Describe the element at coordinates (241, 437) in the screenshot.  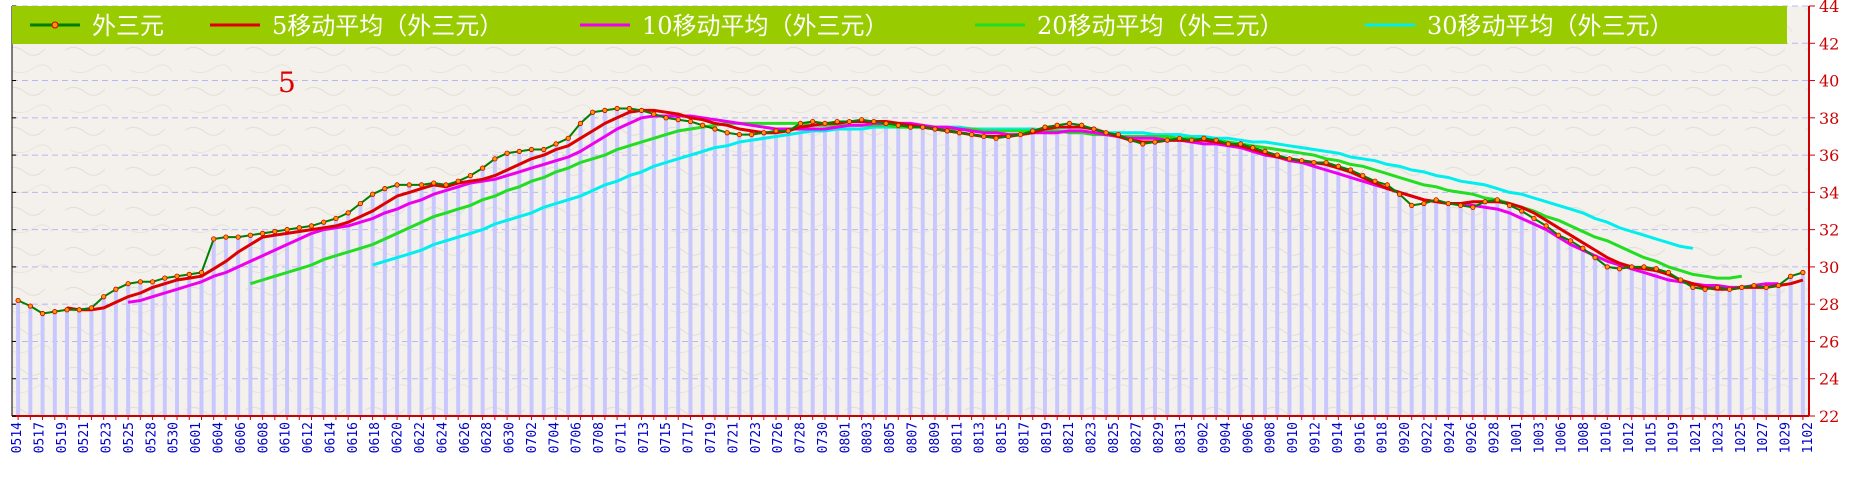
I see `x-tick-label: 0606` at that location.